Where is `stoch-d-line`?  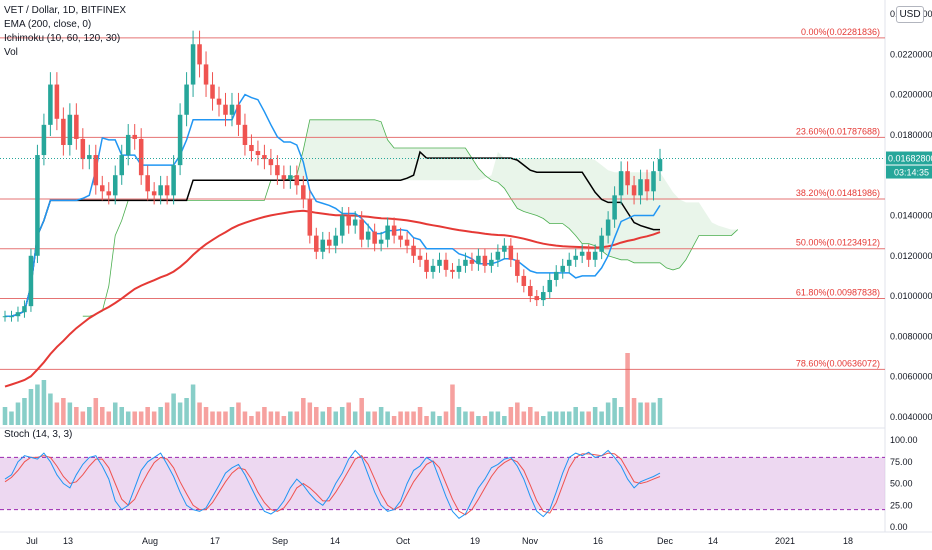 stoch-d-line is located at coordinates (332, 484).